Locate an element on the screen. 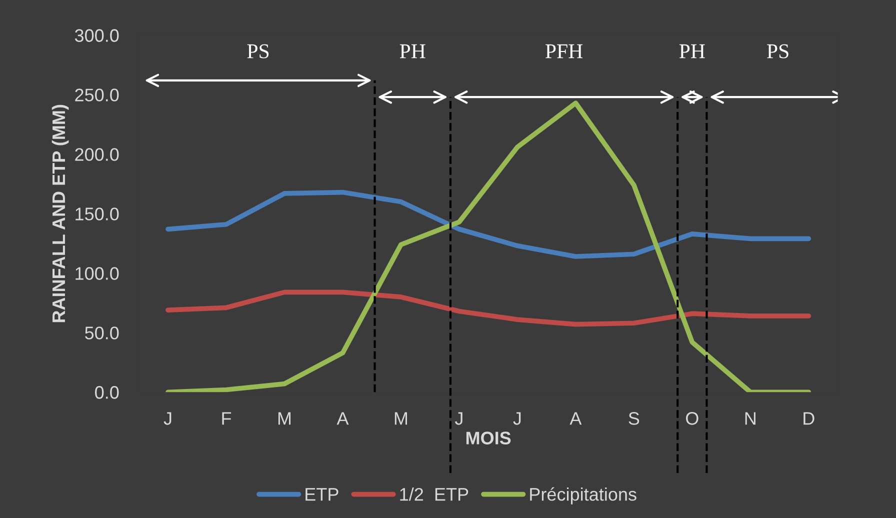 The height and width of the screenshot is (518, 896). y-tick-label: 250.0 is located at coordinates (97, 95).